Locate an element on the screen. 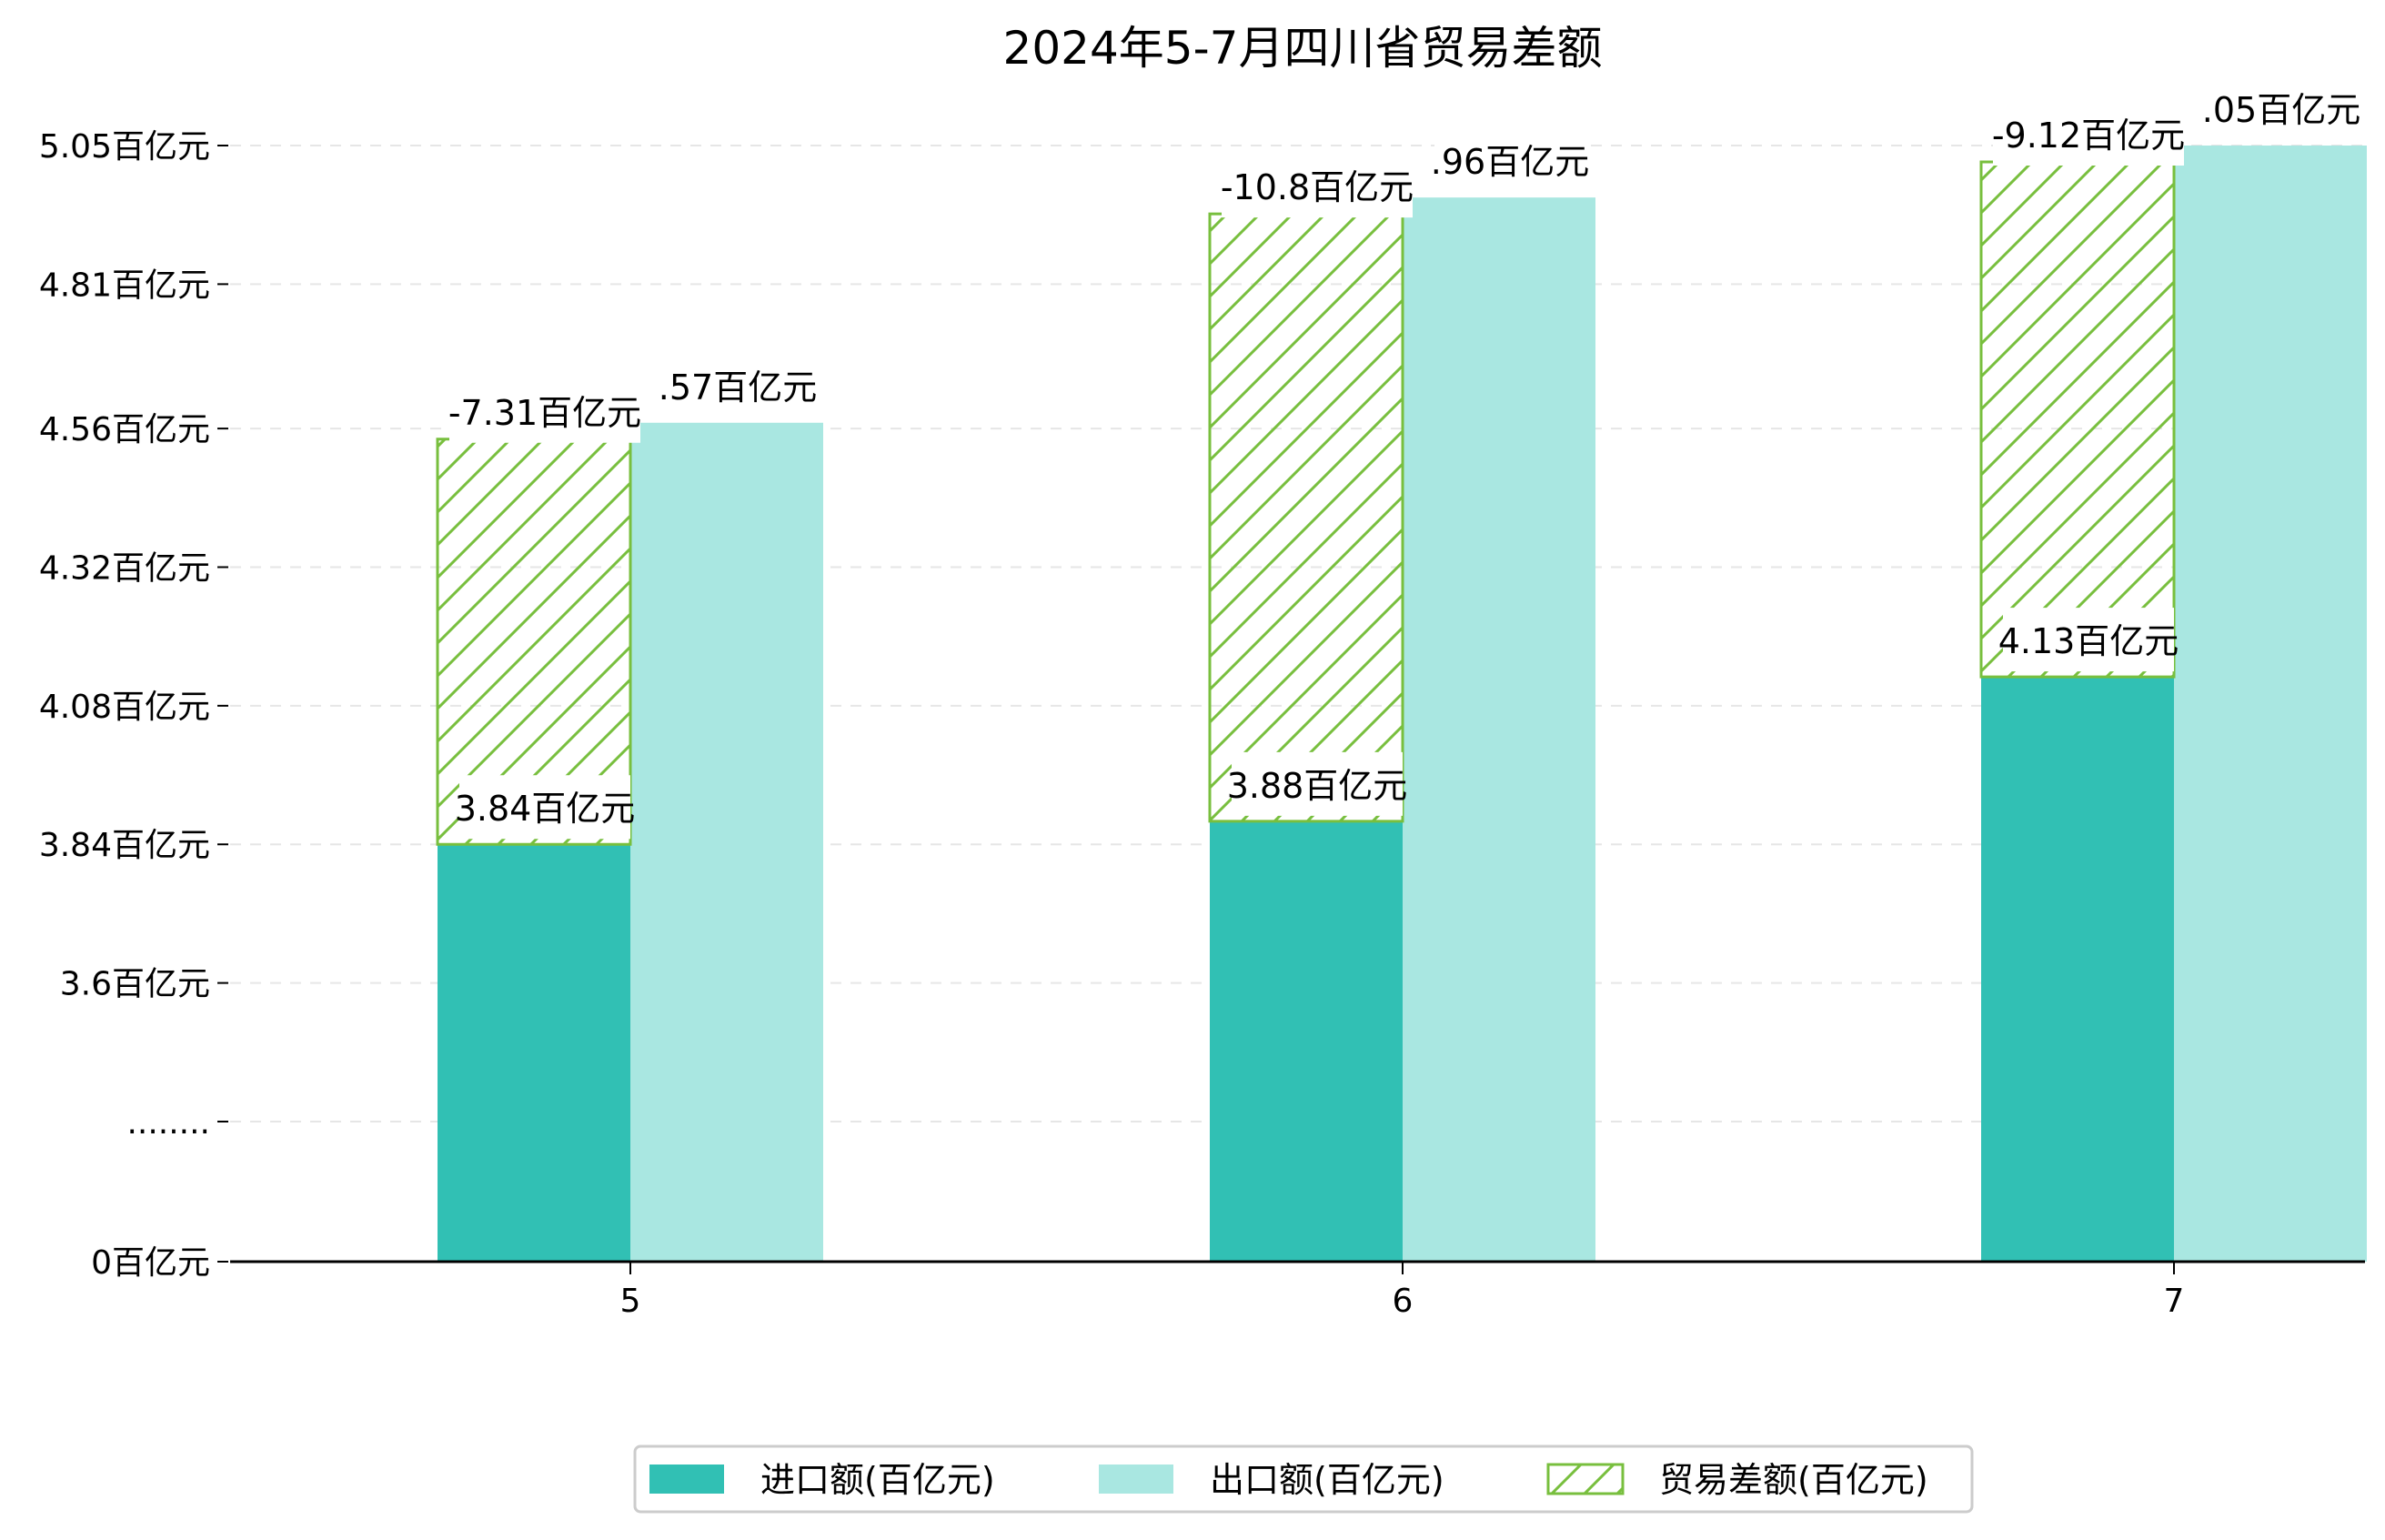  legend-balance-label: 贸易差额(百亿元) is located at coordinates (1793, 1480).